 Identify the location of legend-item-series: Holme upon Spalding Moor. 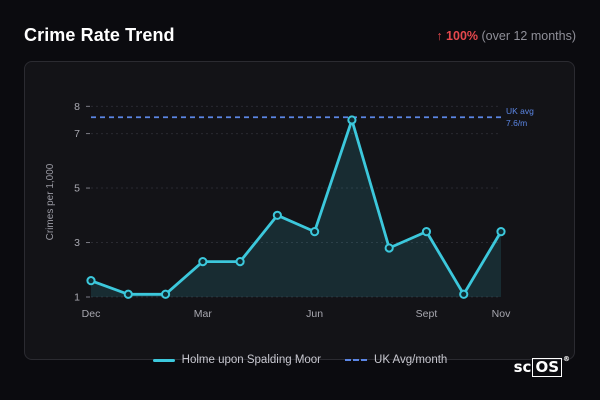
(237, 360).